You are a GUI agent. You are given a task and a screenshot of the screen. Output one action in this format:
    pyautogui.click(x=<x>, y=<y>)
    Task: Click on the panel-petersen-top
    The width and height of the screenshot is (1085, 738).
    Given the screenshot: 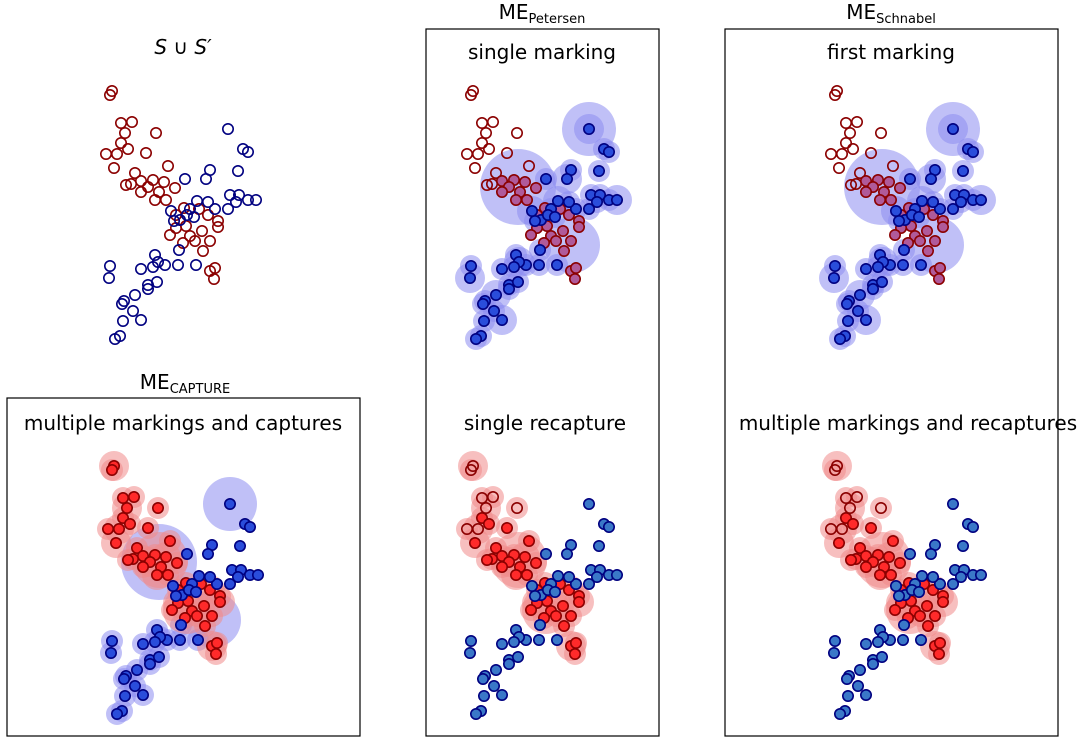 What is the action you would take?
    pyautogui.click(x=543, y=217)
    